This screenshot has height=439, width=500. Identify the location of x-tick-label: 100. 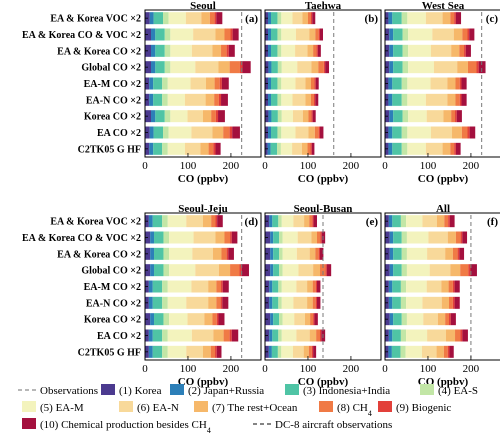
(308, 369).